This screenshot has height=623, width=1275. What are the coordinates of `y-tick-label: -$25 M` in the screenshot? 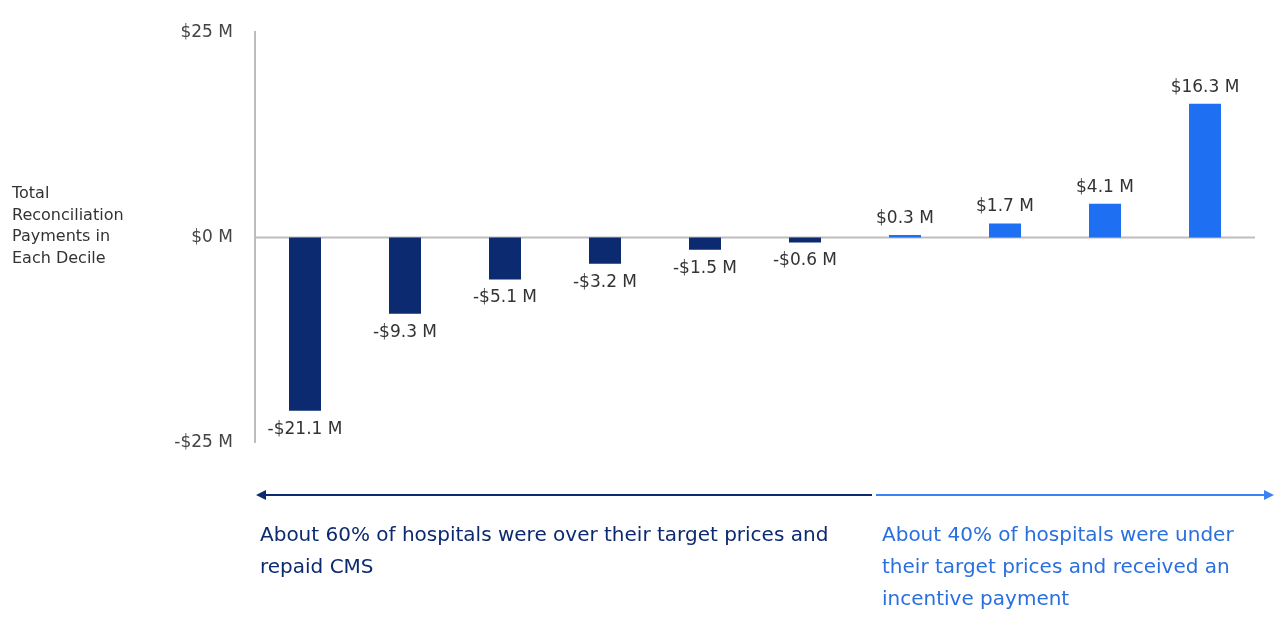 It's located at (203, 441).